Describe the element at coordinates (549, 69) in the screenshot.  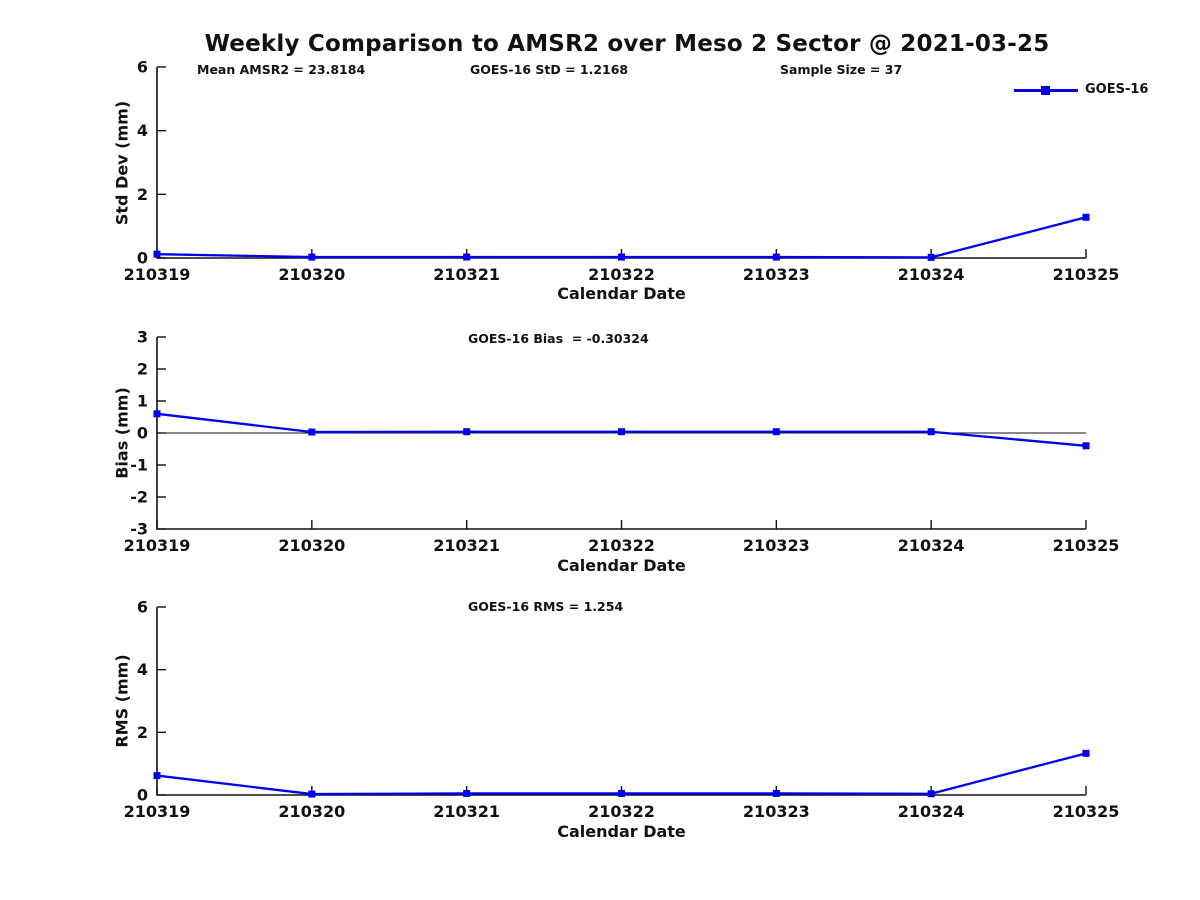
I see `stat-goes16-std: GOES-16 StD = 1.2168` at that location.